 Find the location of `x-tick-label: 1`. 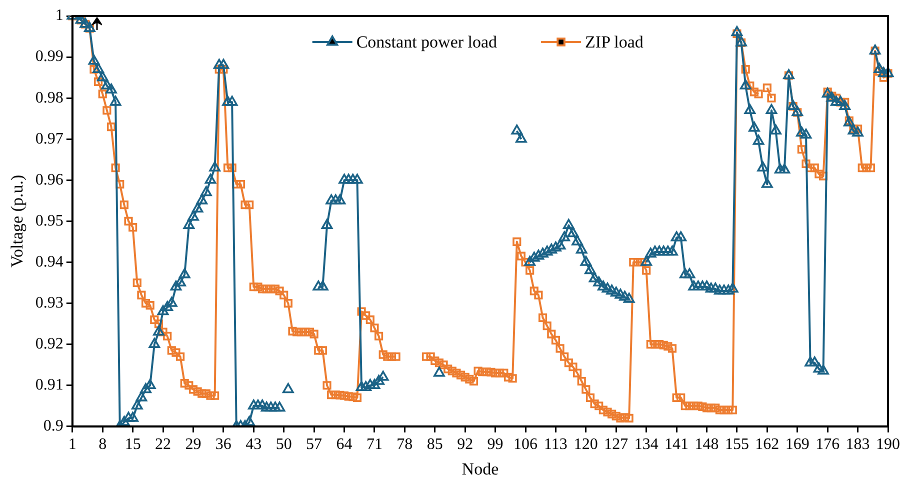

x-tick-label: 1 is located at coordinates (72, 445).